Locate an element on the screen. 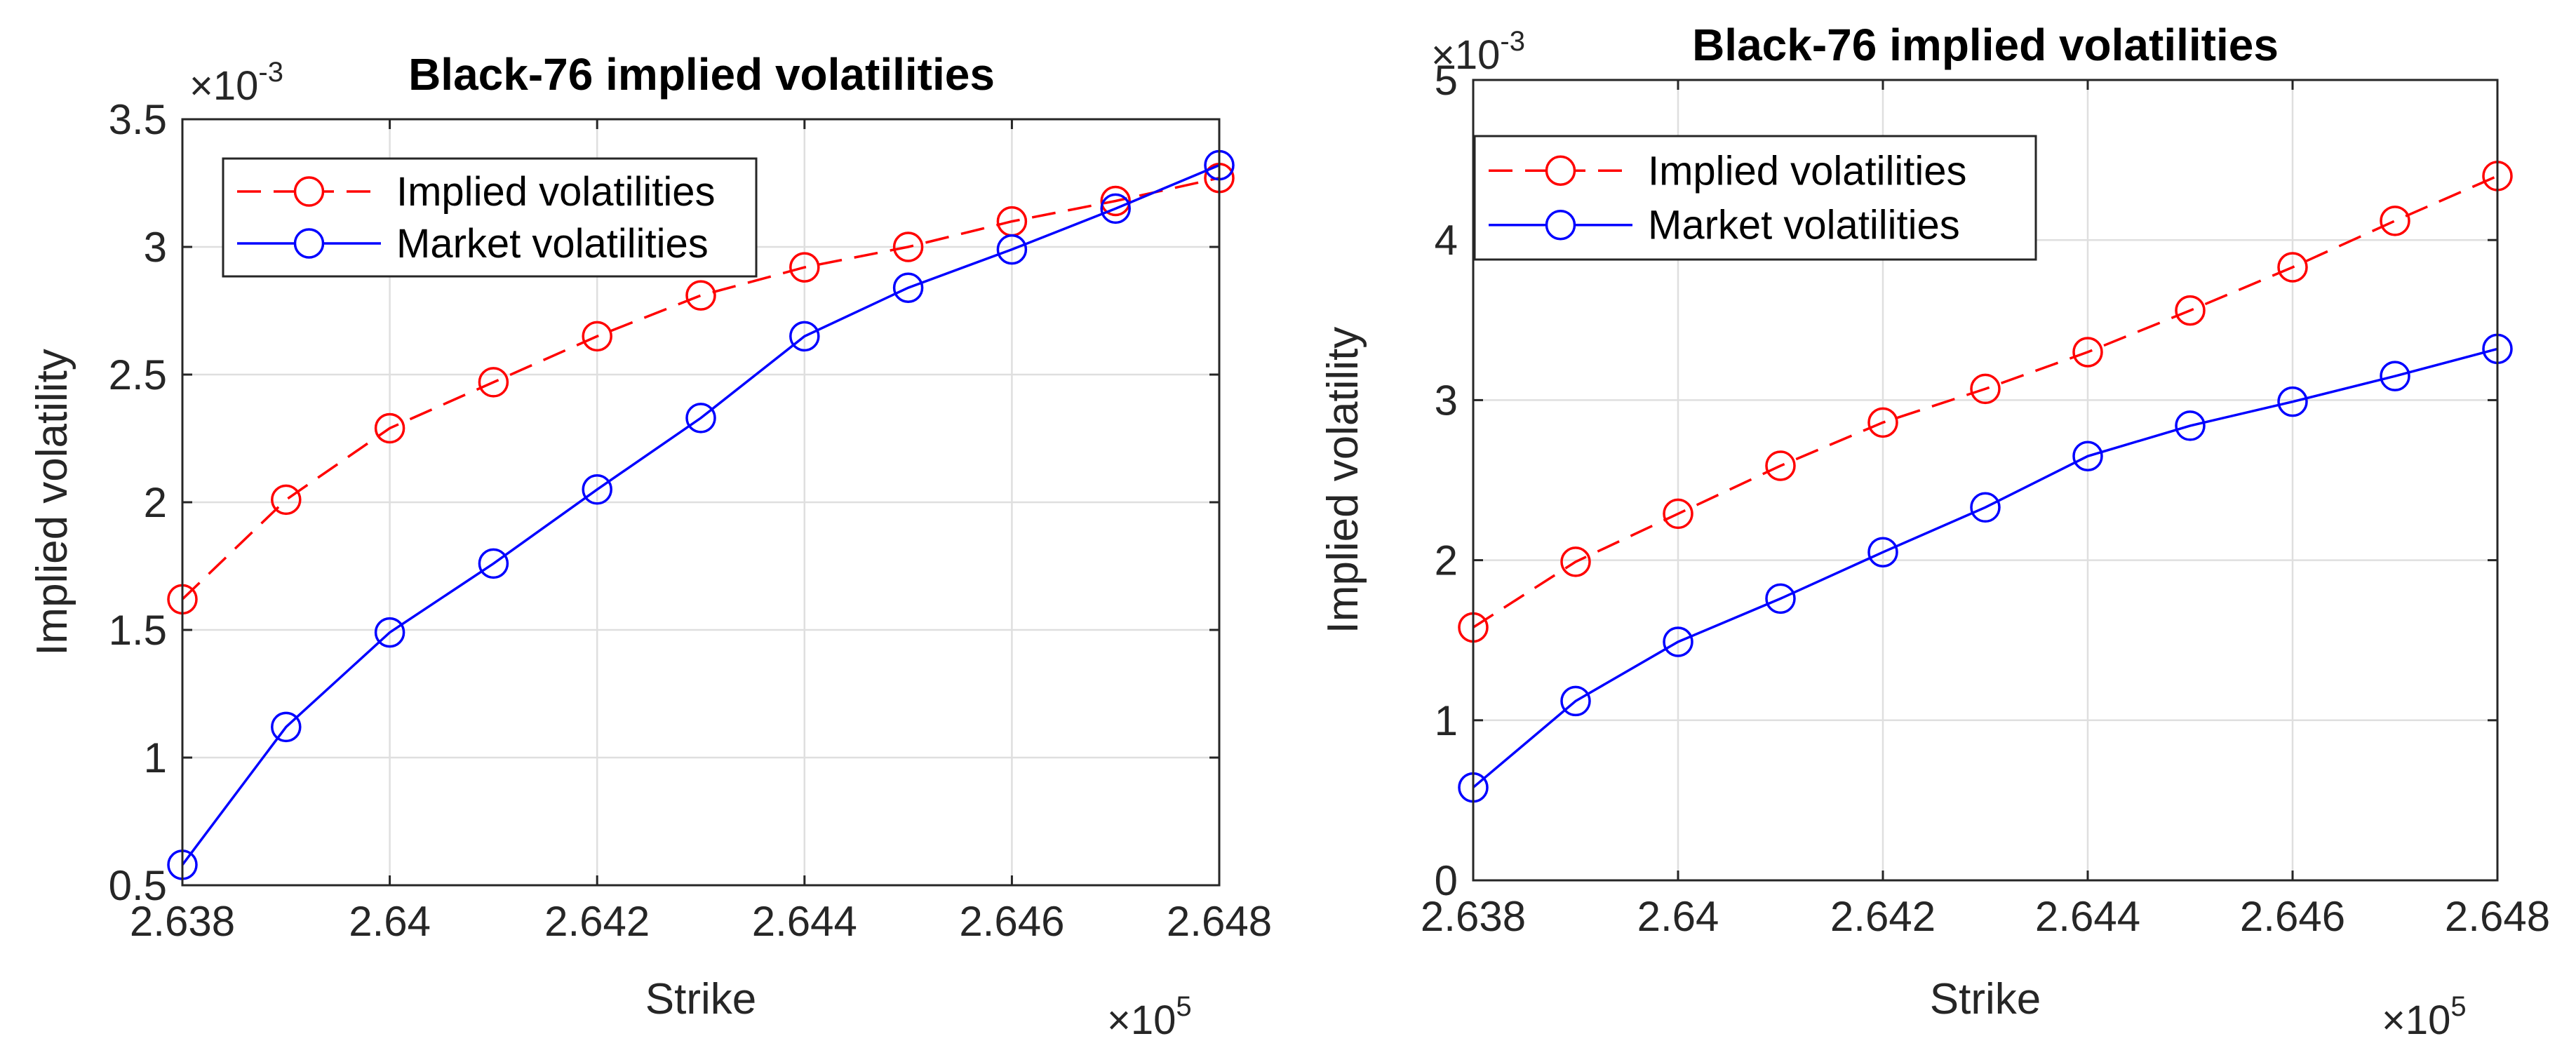 This screenshot has height=1055, width=2576. y-tick-label: 5 is located at coordinates (1446, 81).